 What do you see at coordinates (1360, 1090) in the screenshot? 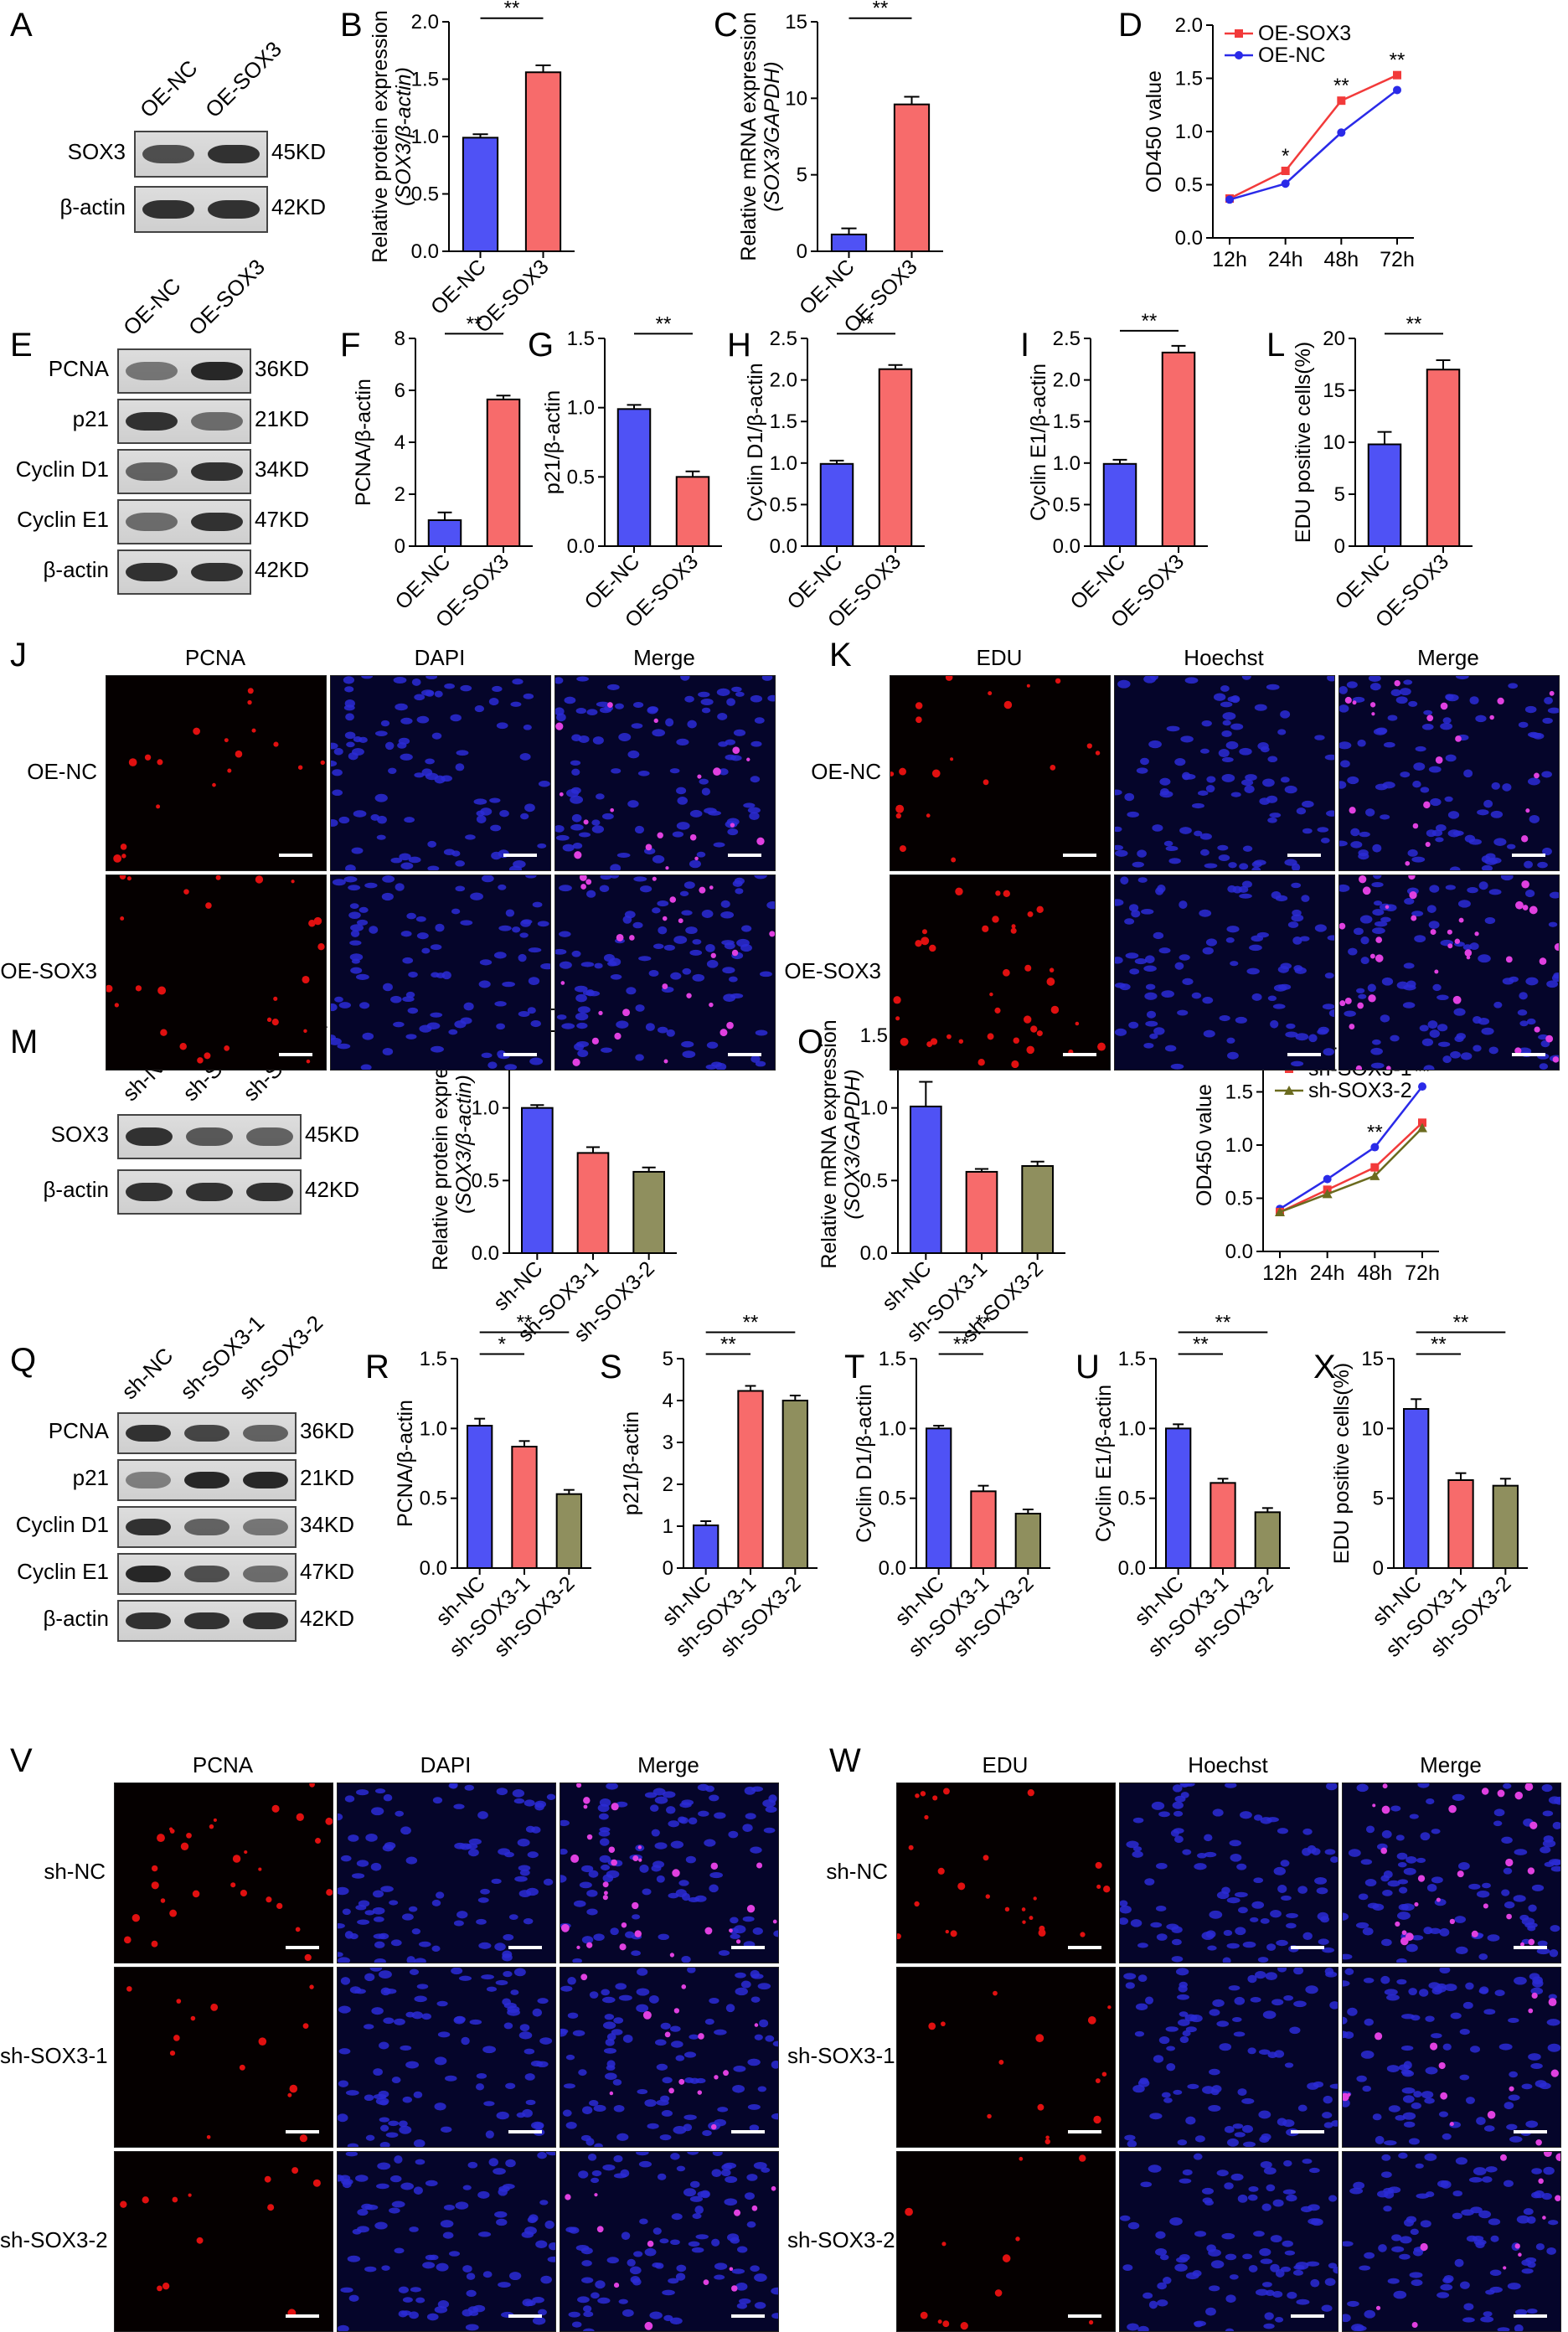
I see `legend-label: sh-SOX3-2` at bounding box center [1360, 1090].